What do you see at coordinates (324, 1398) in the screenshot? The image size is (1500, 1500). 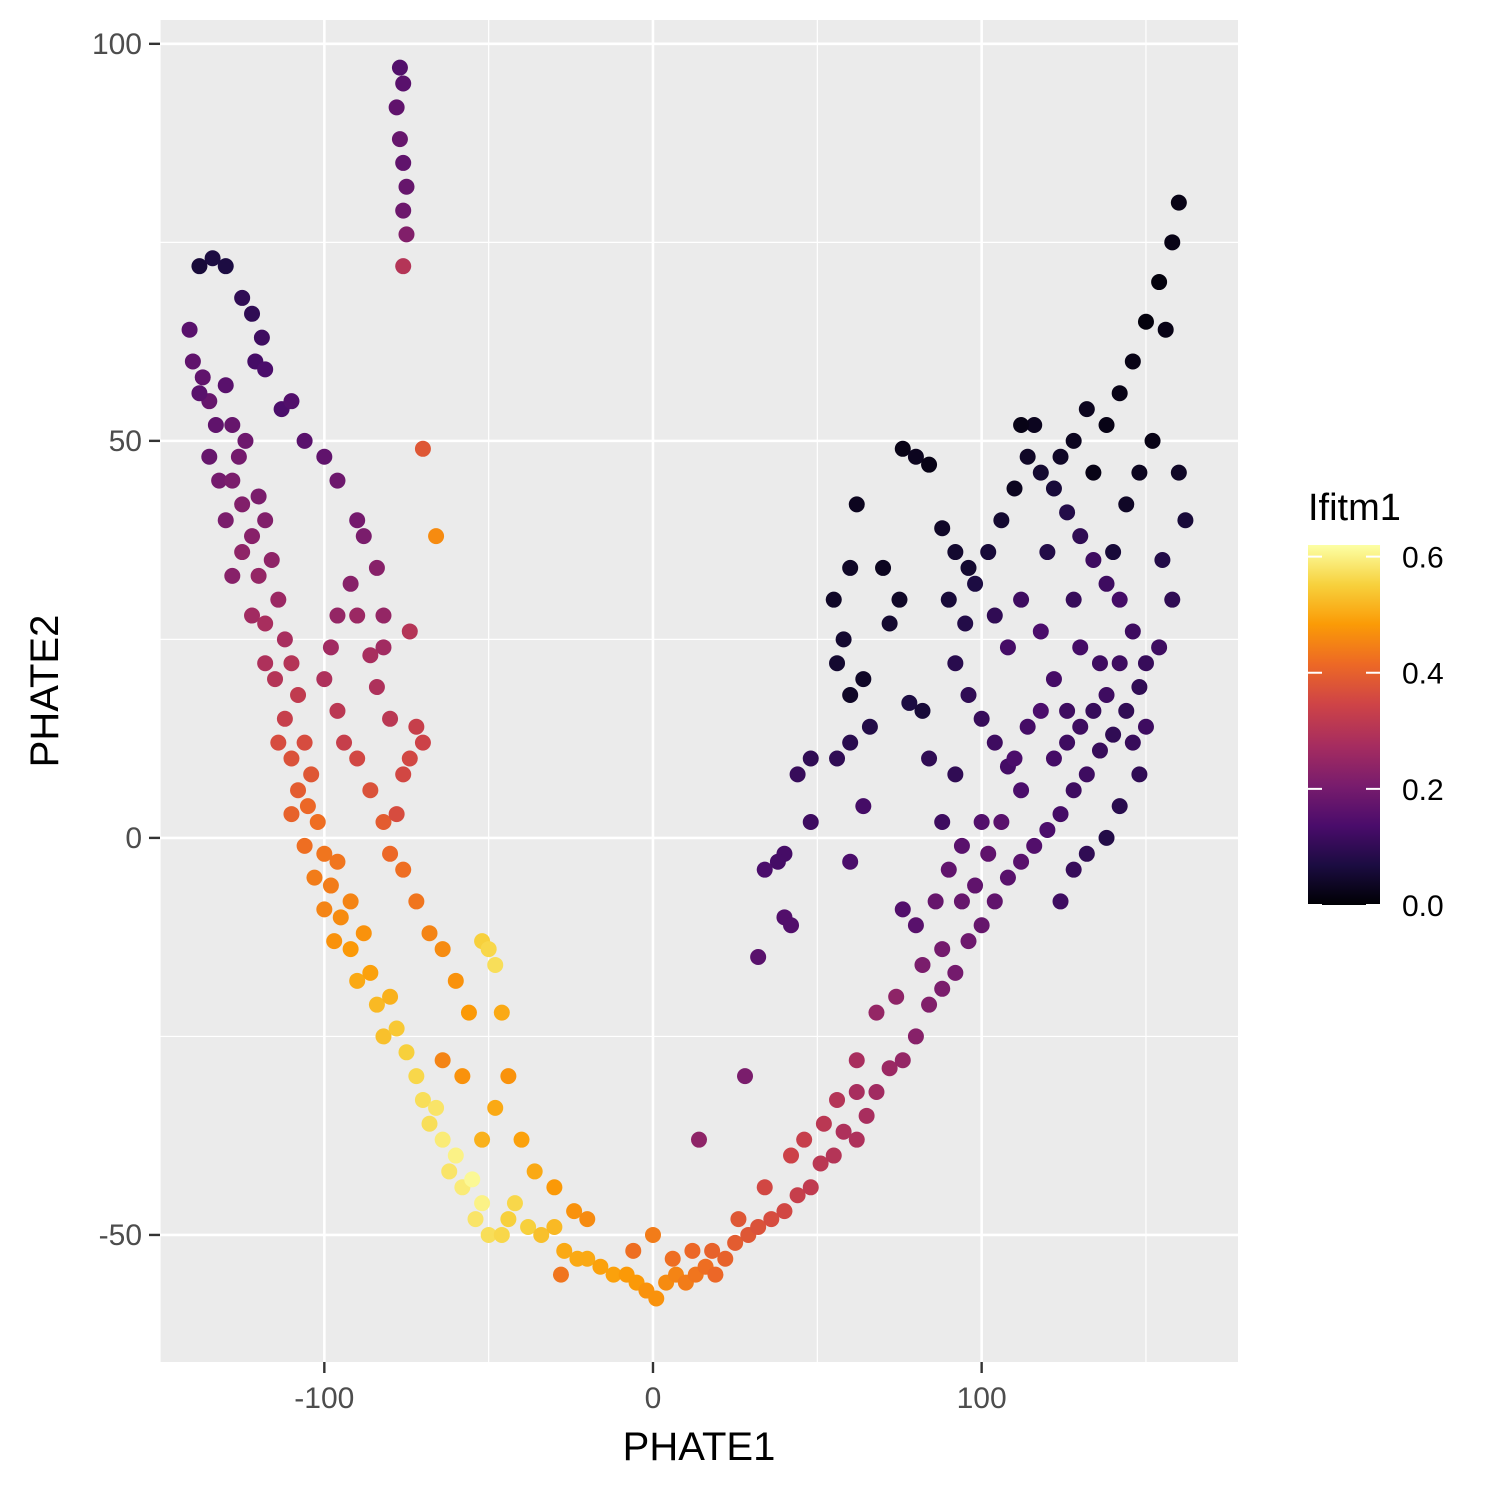 I see `x-tick-label: -100` at bounding box center [324, 1398].